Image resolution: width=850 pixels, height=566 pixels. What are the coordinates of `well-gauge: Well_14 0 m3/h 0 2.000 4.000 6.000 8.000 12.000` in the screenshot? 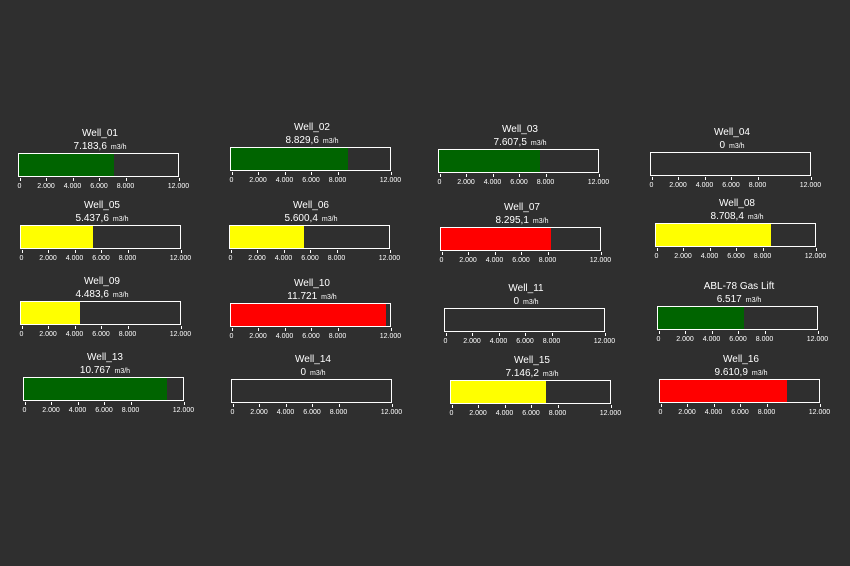 It's located at (321, 389).